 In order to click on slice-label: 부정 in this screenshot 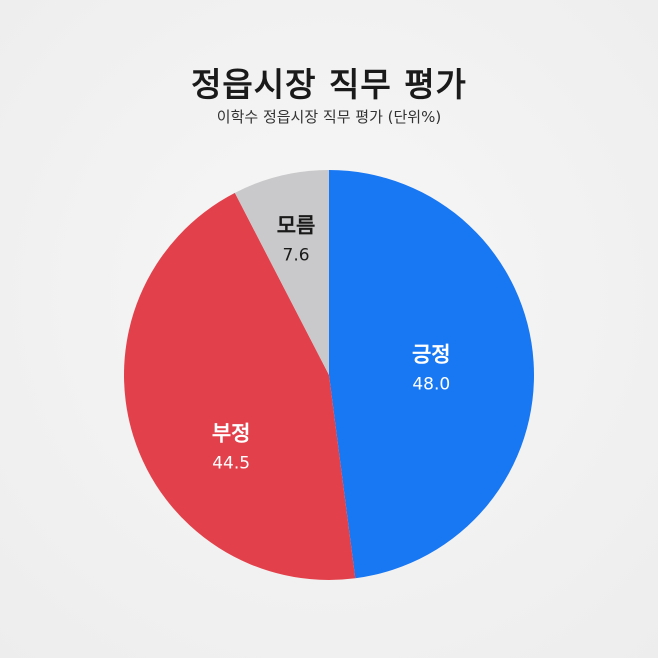, I will do `click(231, 434)`.